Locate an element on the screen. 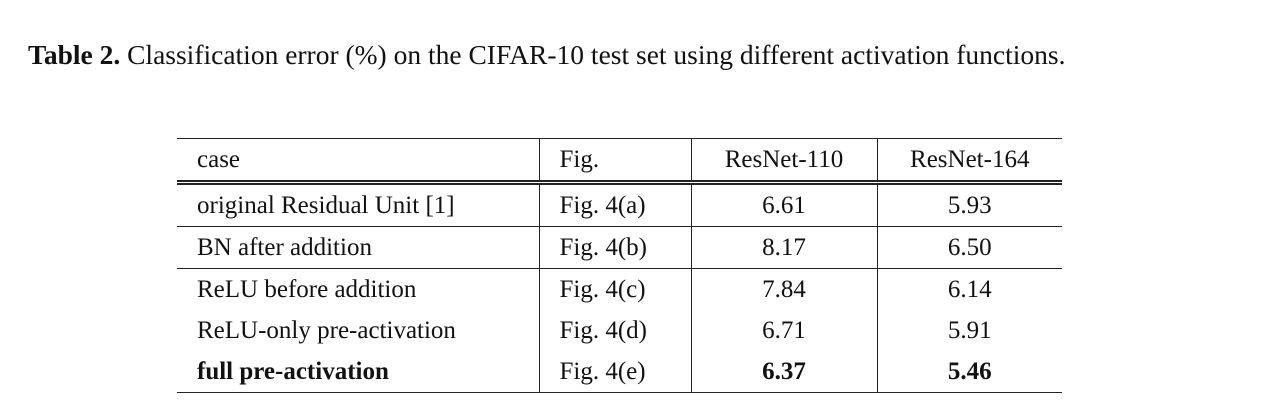 This screenshot has height=420, width=1274. table-cell: full pre-activation is located at coordinates (293, 371).